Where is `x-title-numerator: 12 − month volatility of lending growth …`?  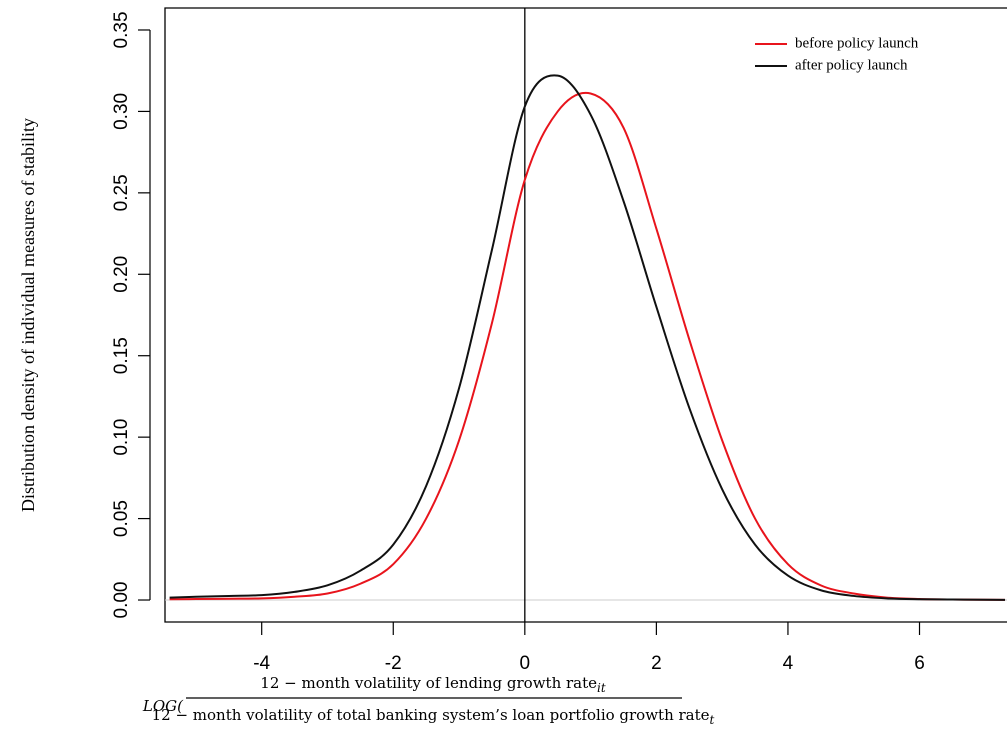
x-title-numerator: 12 − month volatility of lending growth … is located at coordinates (433, 684).